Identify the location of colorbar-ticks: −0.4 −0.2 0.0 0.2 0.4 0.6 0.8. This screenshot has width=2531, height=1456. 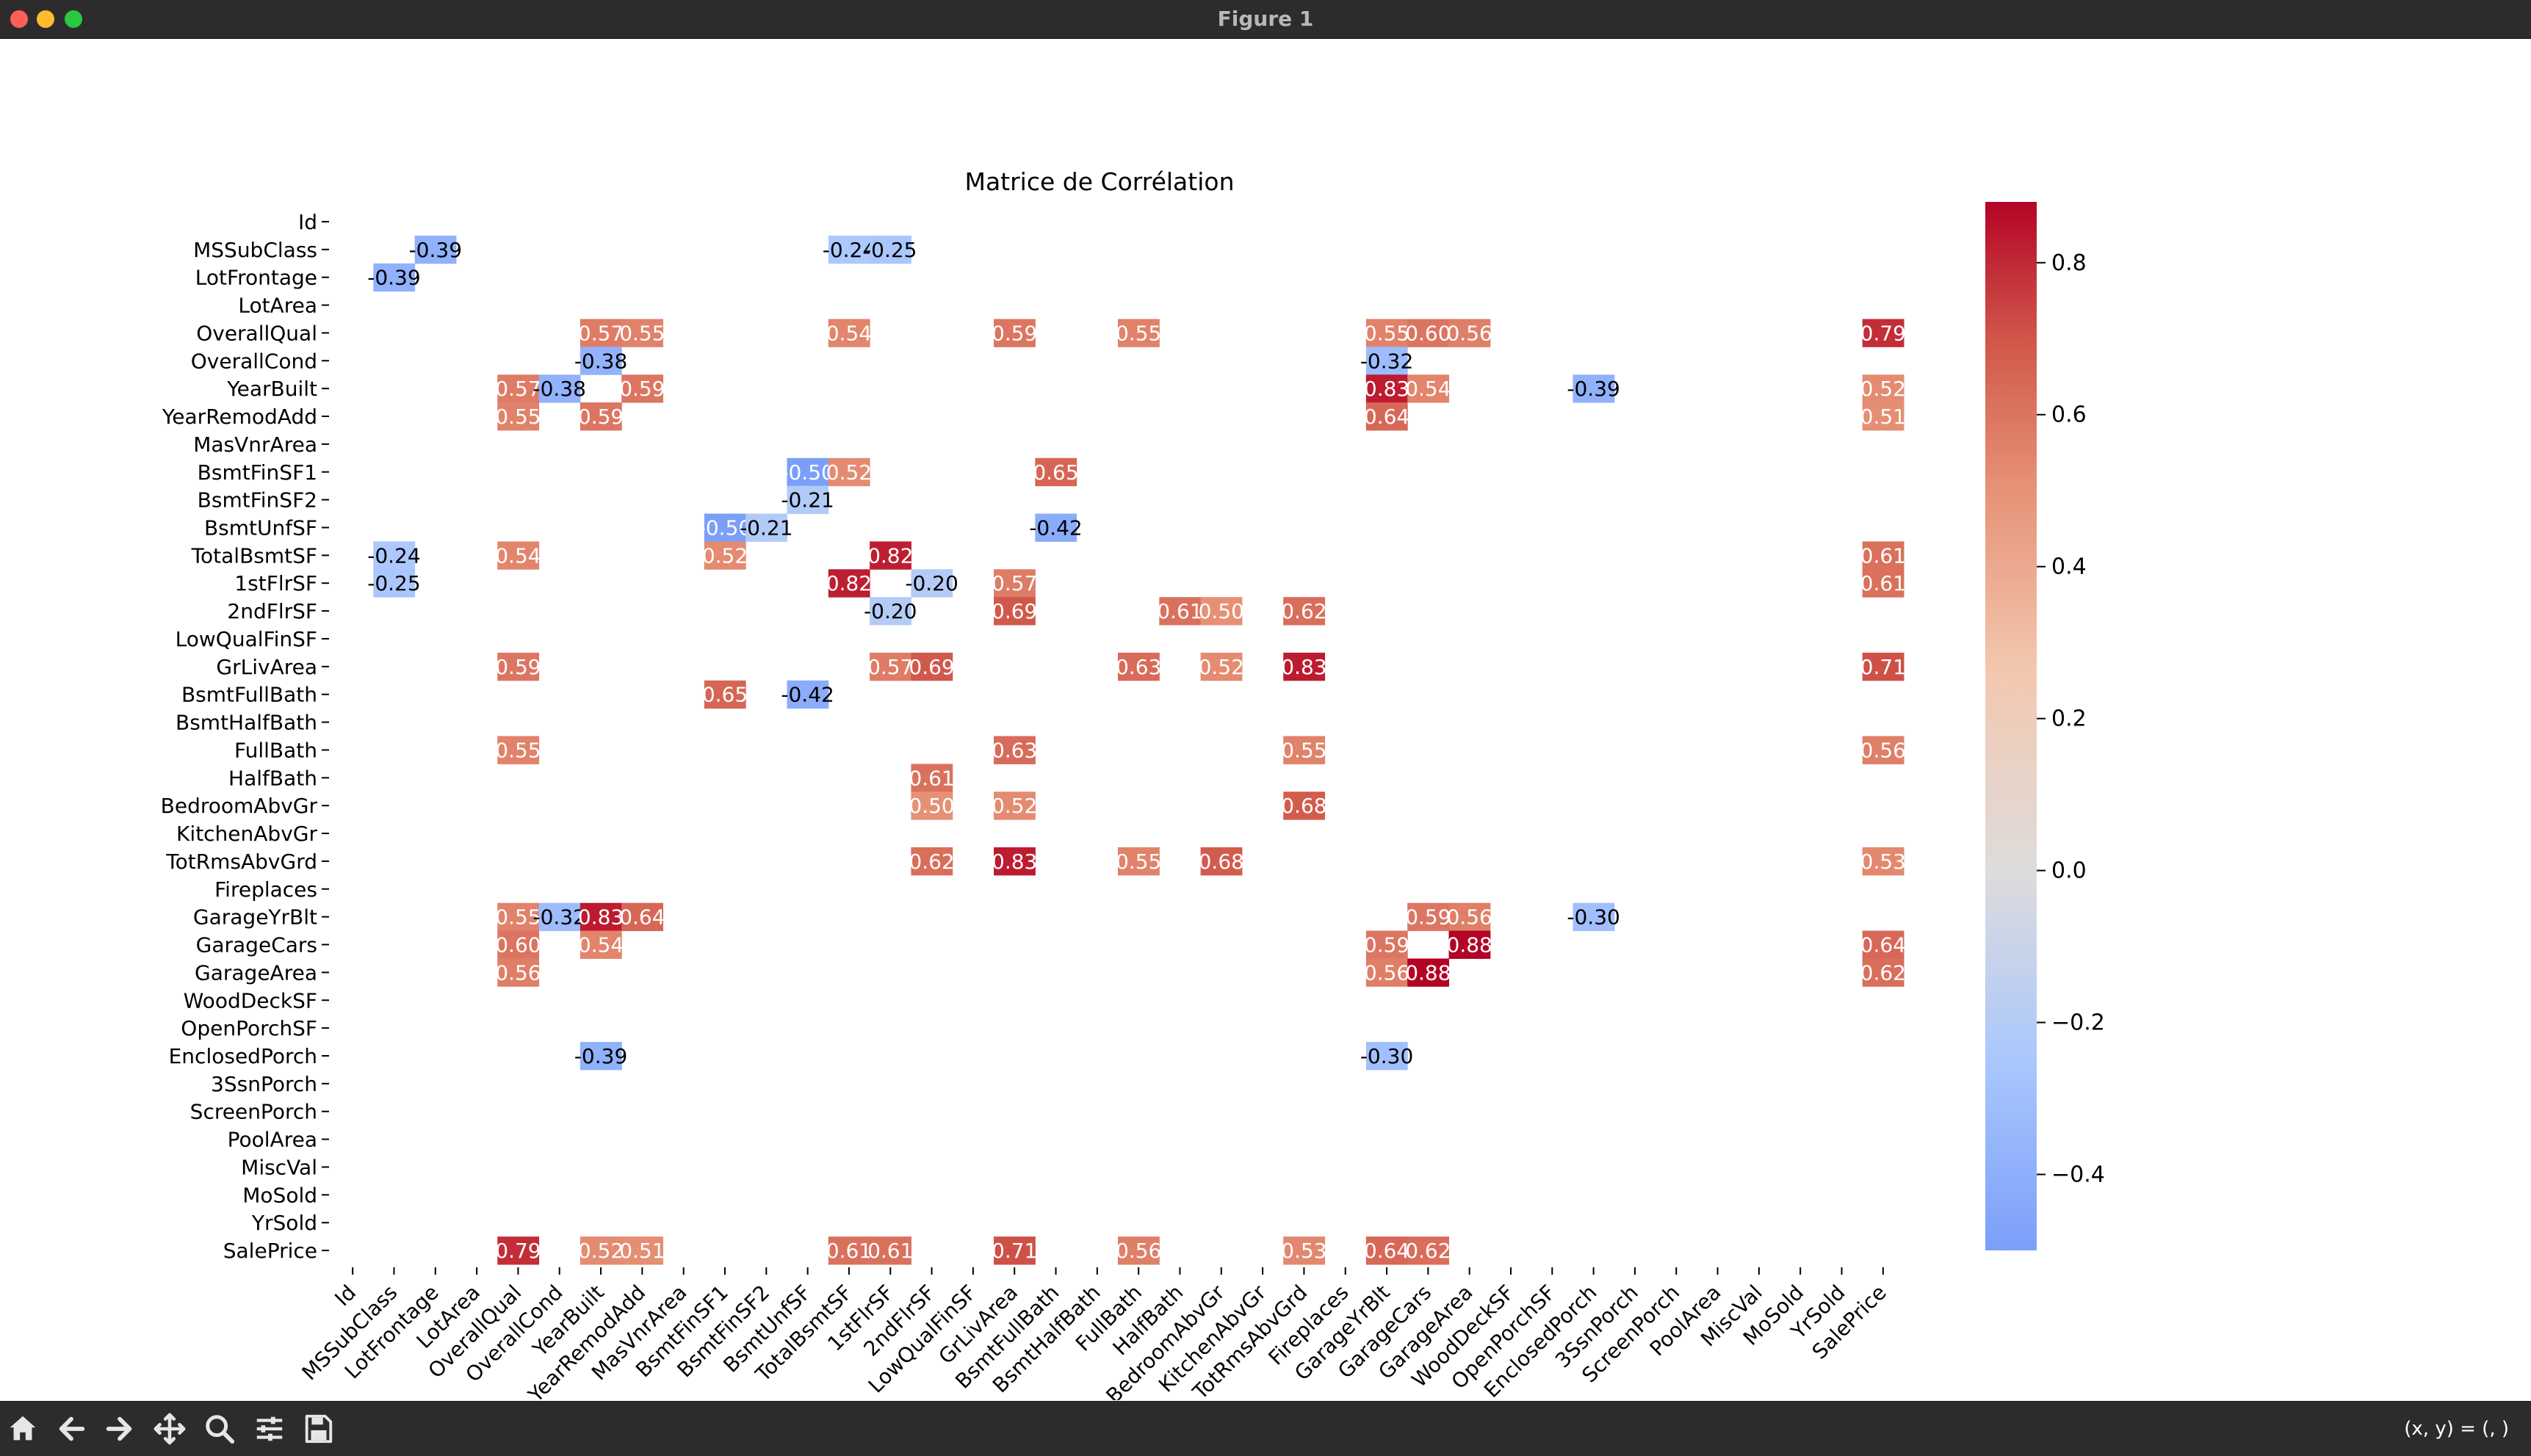
(2071, 719).